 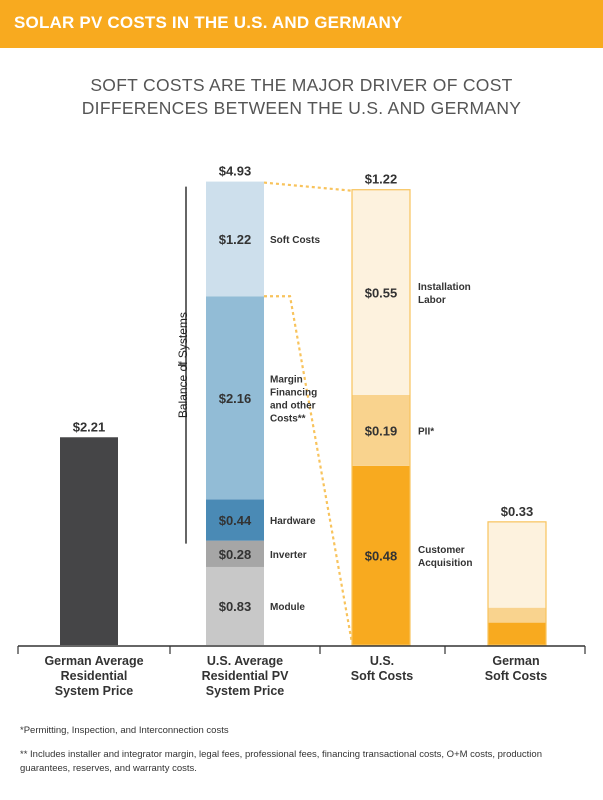 I want to click on data-label: $1.22, so click(x=235, y=239).